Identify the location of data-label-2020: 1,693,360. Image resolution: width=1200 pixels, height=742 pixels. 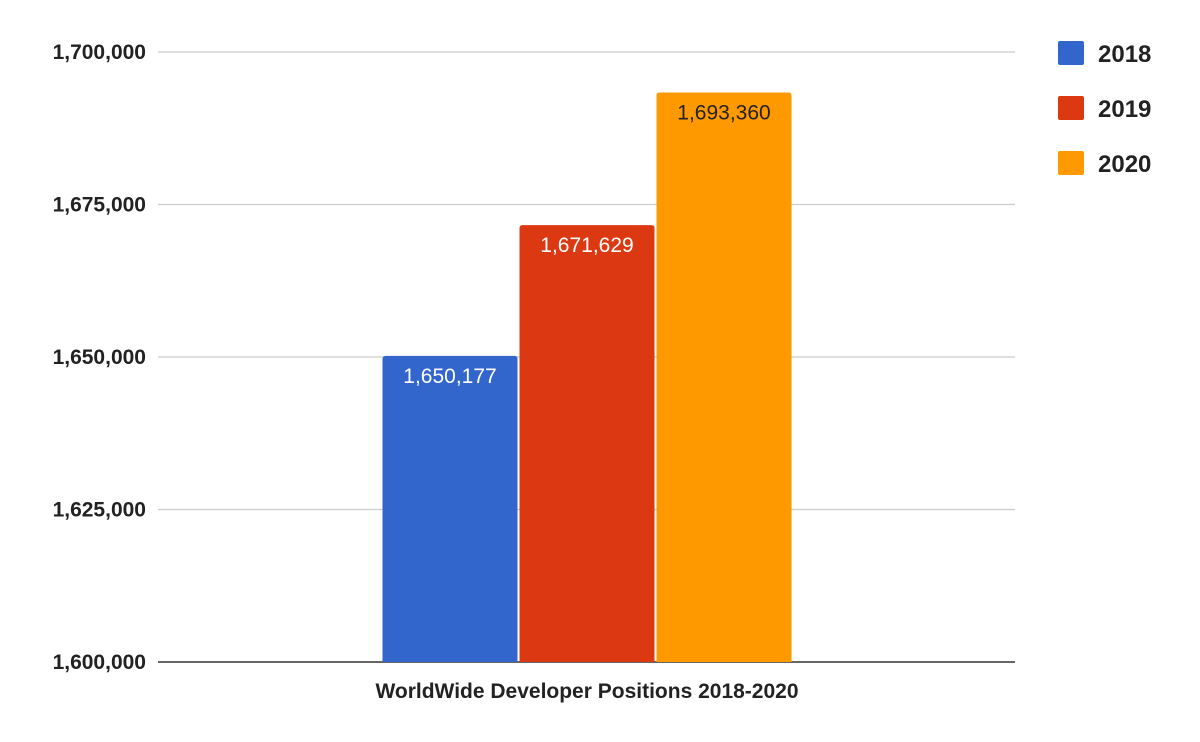
(723, 113).